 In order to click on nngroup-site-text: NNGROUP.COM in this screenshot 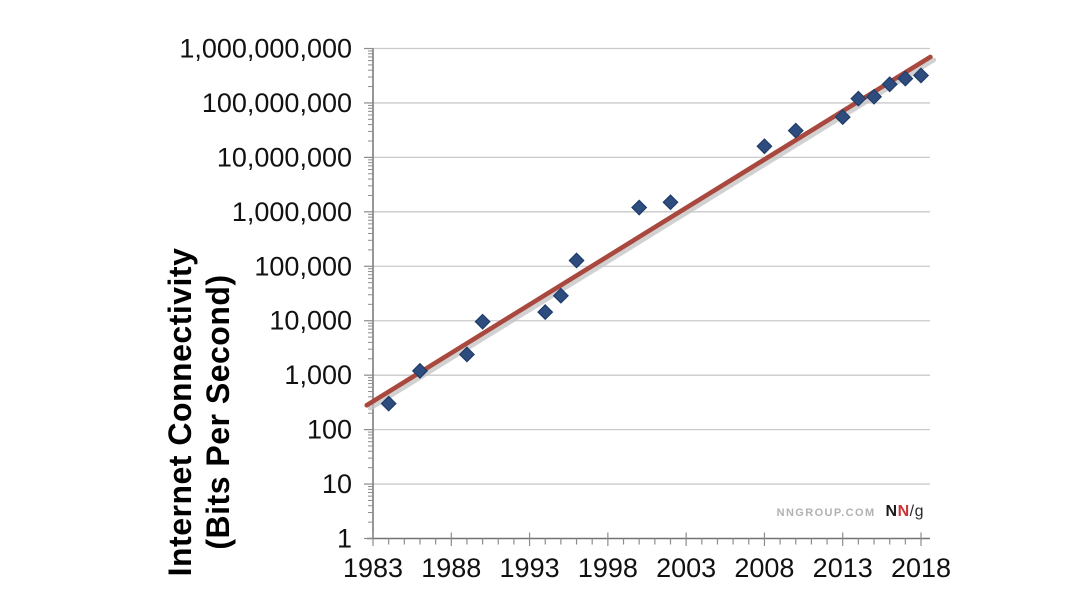, I will do `click(826, 513)`.